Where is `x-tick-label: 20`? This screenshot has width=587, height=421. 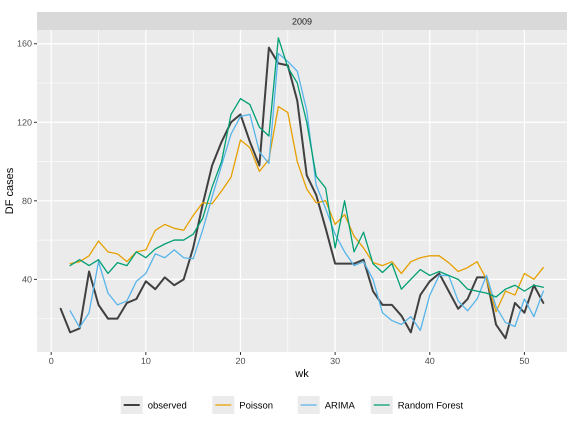 x-tick-label: 20 is located at coordinates (240, 361).